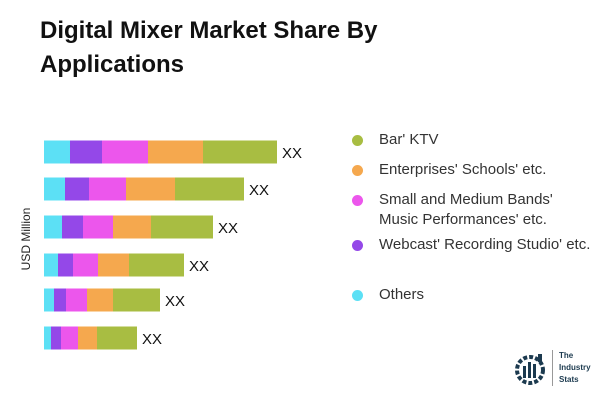 The height and width of the screenshot is (400, 600). I want to click on logo-text: The Industry Stats, so click(571, 368).